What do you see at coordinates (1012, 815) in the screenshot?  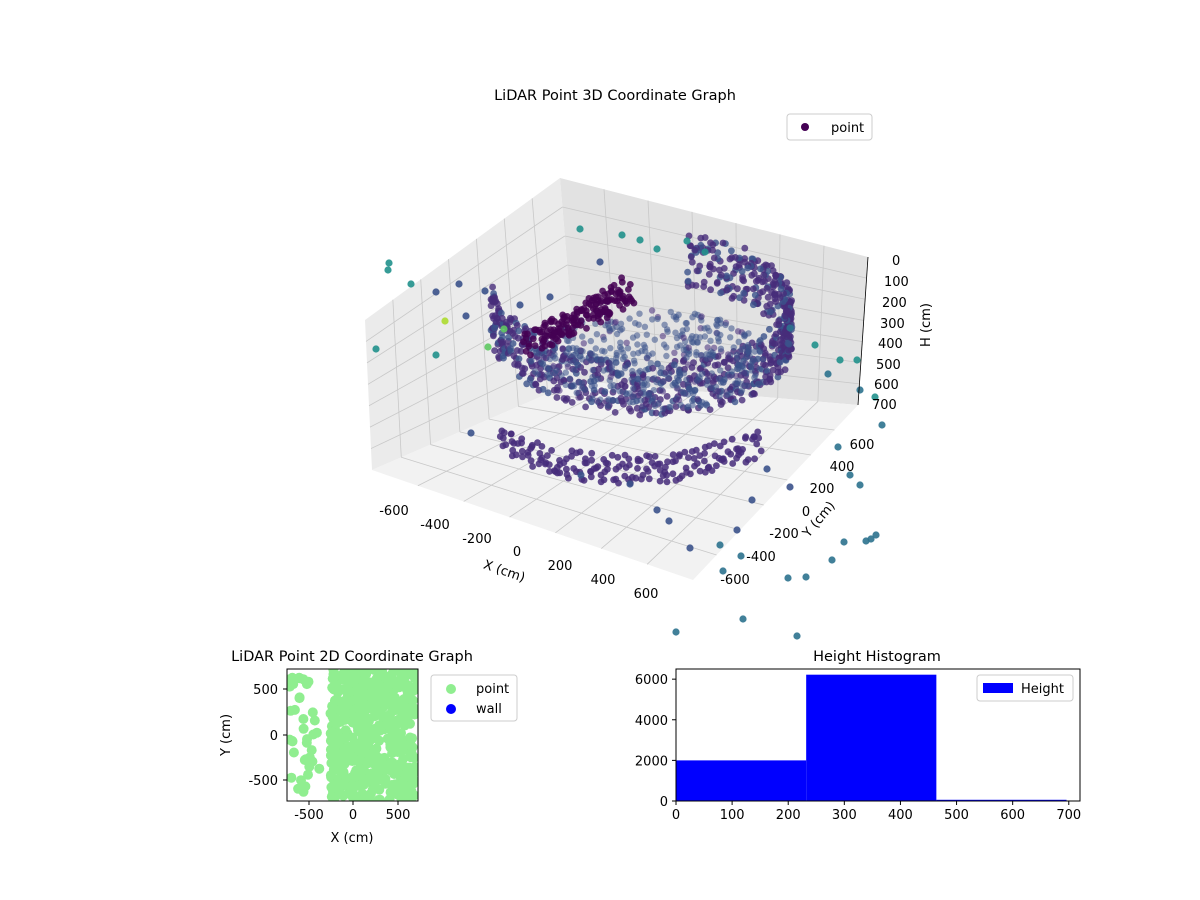 I see `histogram-x-tick: 600` at bounding box center [1012, 815].